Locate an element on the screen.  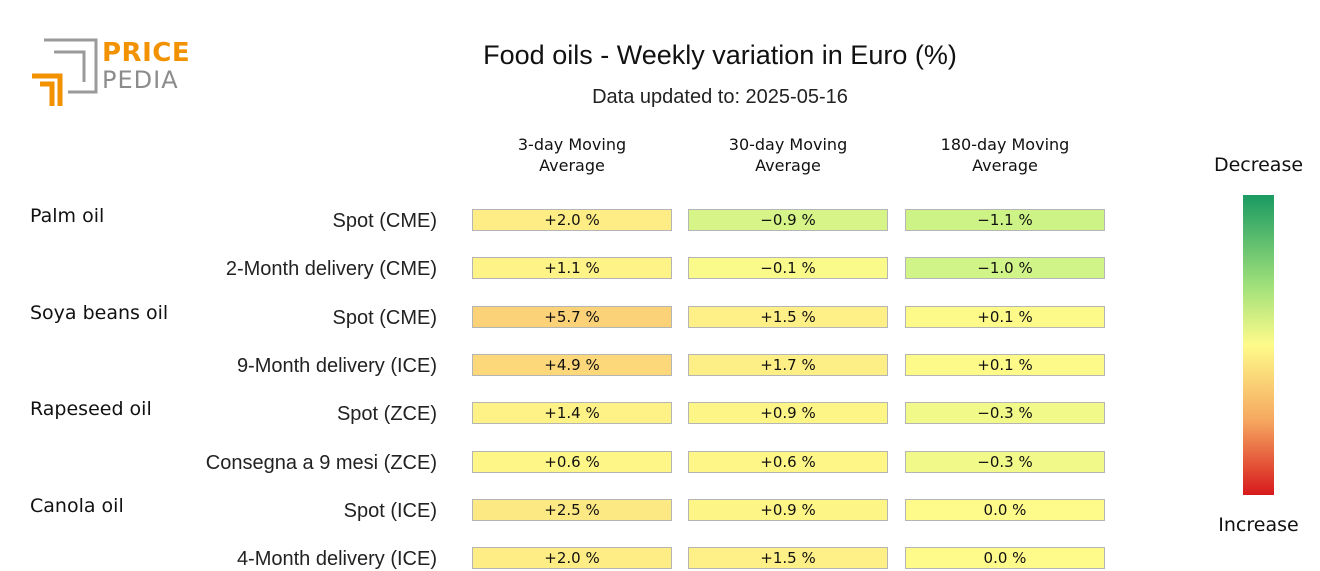
heatmap-cell: +1.7 % is located at coordinates (788, 364).